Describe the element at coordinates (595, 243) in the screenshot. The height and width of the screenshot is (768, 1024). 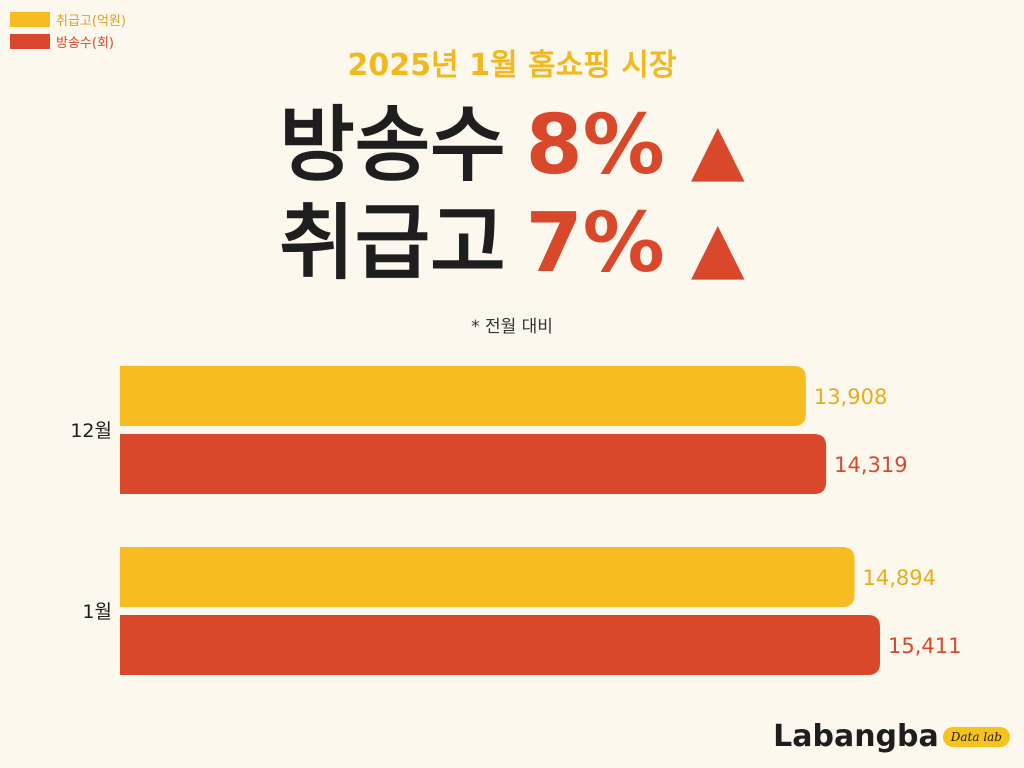
I see `headline-percent: 7%` at that location.